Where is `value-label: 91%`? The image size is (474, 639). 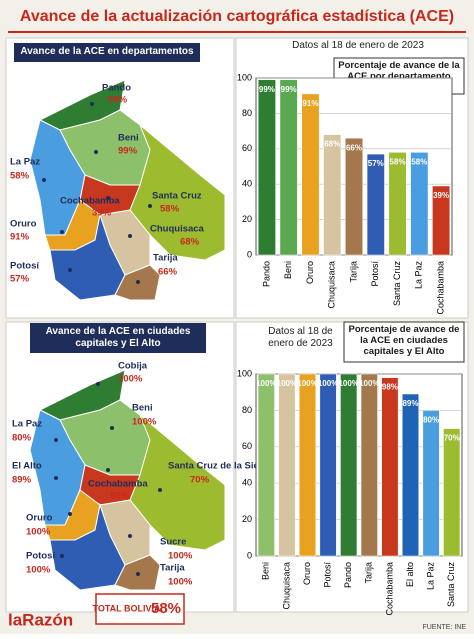
value-label: 91% is located at coordinates (310, 103).